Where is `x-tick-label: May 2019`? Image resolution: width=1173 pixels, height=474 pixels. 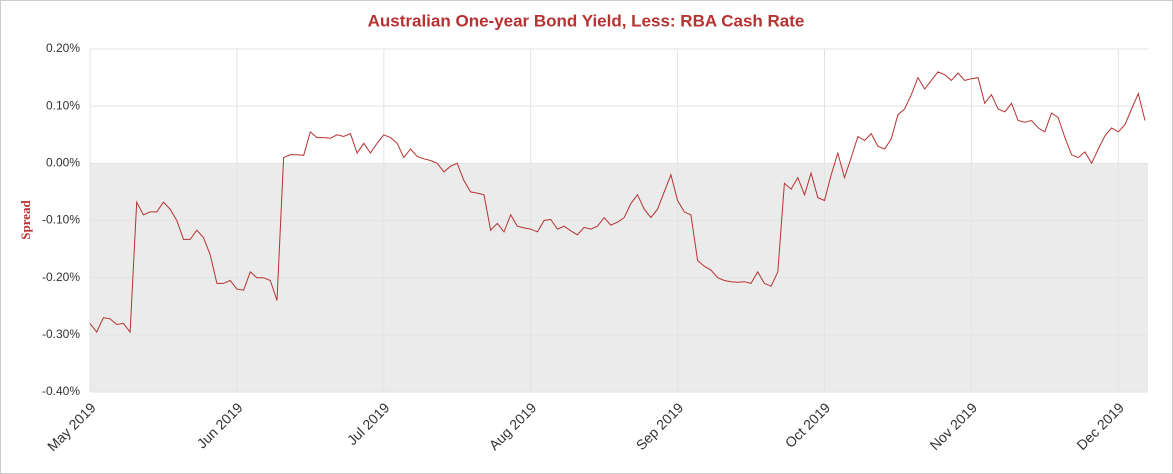
x-tick-label: May 2019 is located at coordinates (71, 426).